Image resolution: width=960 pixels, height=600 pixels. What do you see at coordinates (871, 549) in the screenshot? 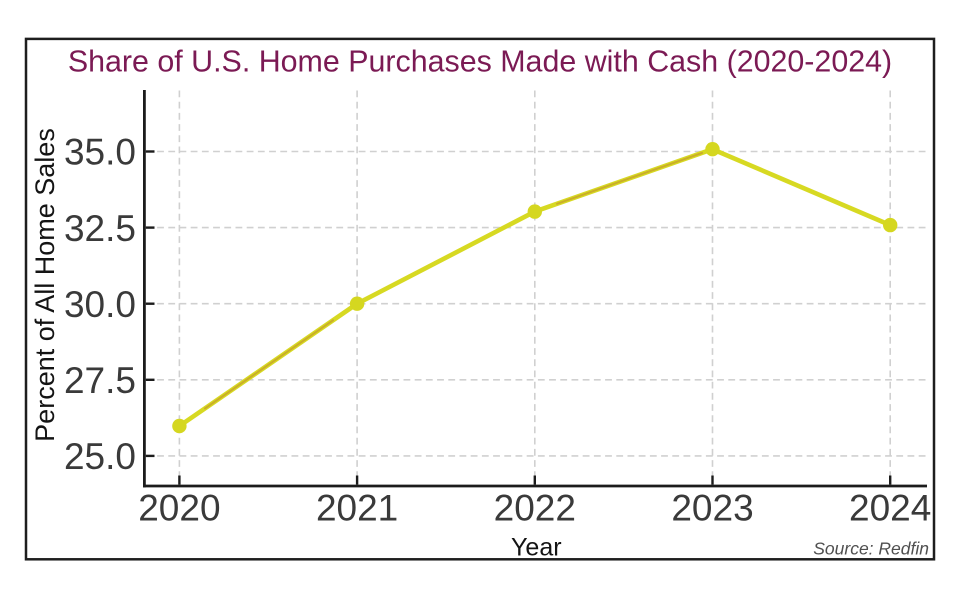
I see `svg-text: Source: Redfin` at bounding box center [871, 549].